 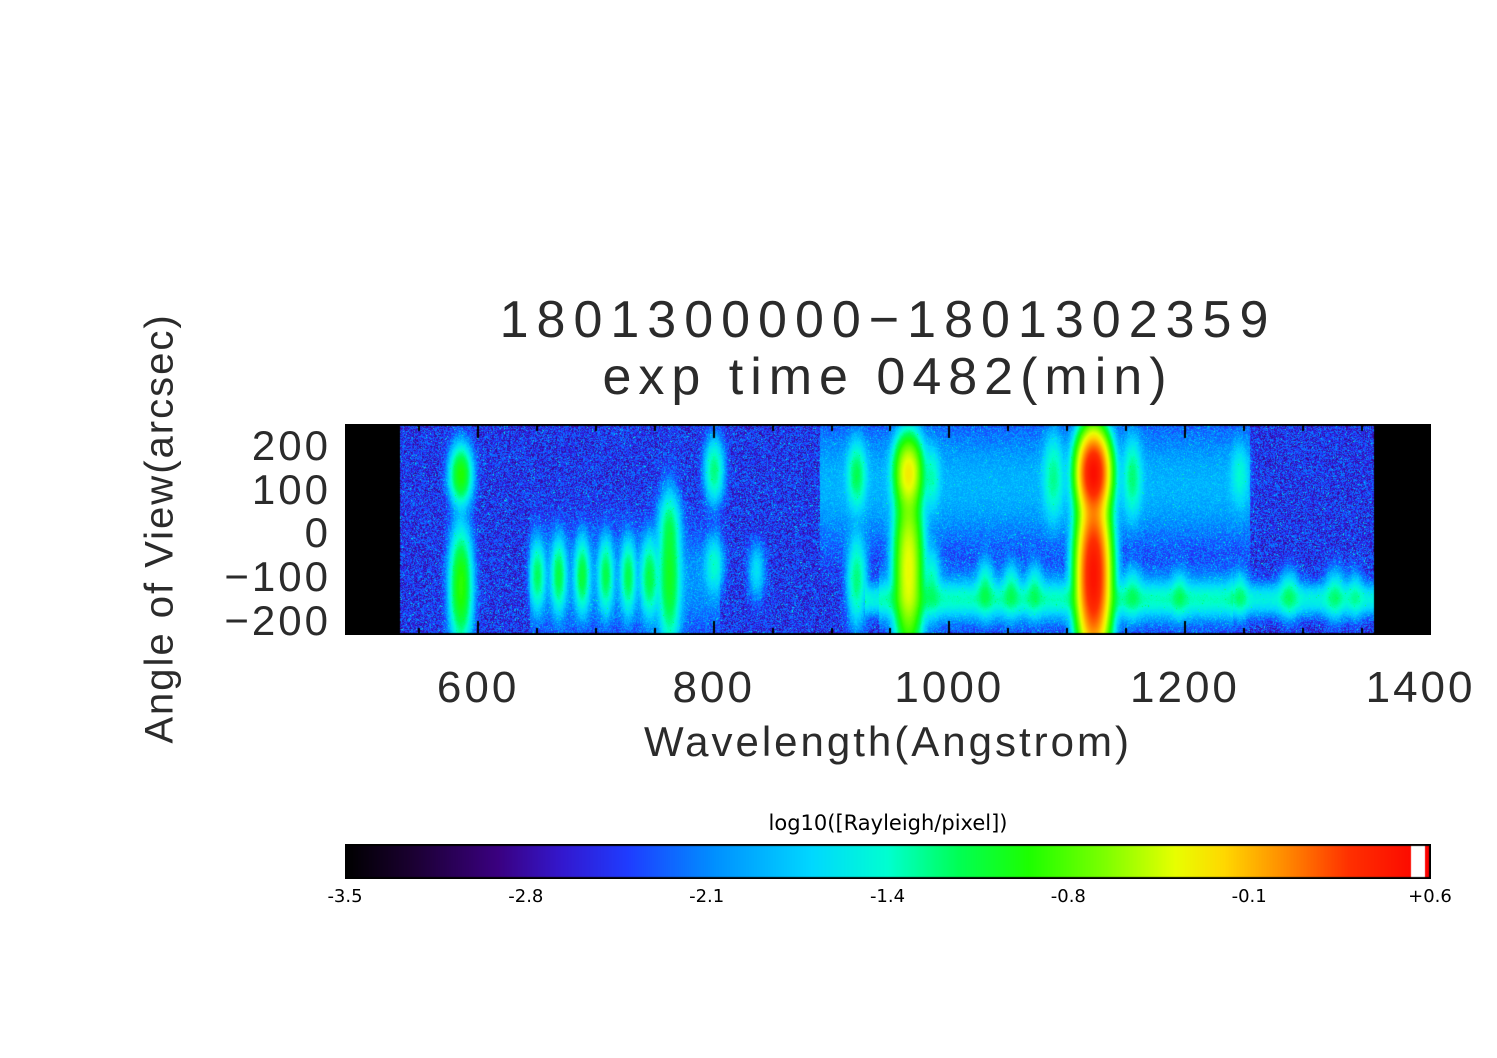 What do you see at coordinates (1249, 896) in the screenshot?
I see `colorbar-tick-label: -0.1` at bounding box center [1249, 896].